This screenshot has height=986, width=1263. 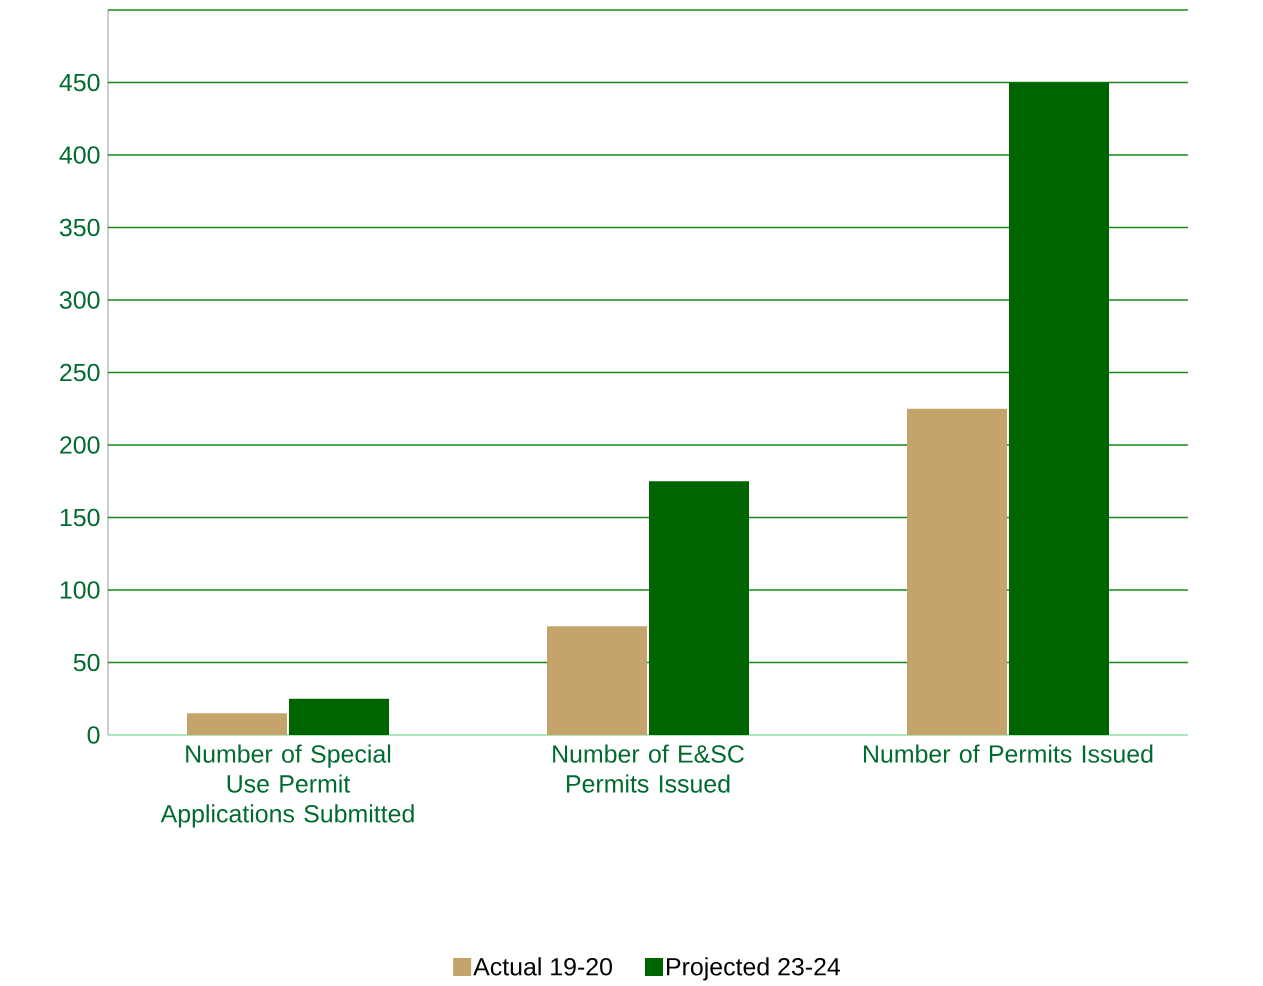 What do you see at coordinates (86, 662) in the screenshot?
I see `y-tick-label: 50` at bounding box center [86, 662].